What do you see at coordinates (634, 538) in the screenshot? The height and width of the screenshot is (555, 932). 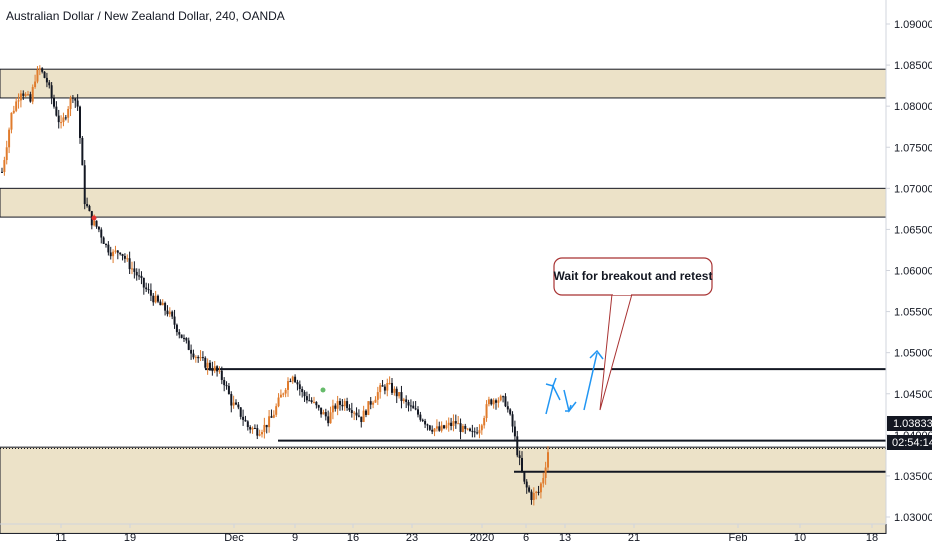 I see `time-tick-label: 21` at bounding box center [634, 538].